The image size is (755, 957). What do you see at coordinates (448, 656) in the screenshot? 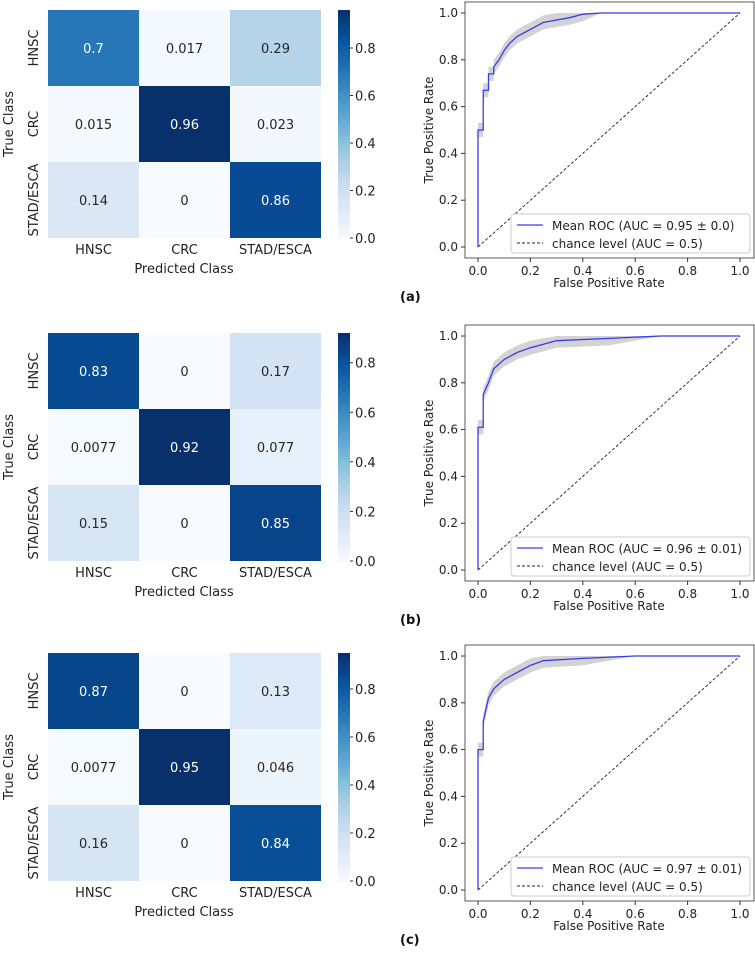
I see `y-tick-label: 1.0` at bounding box center [448, 656].